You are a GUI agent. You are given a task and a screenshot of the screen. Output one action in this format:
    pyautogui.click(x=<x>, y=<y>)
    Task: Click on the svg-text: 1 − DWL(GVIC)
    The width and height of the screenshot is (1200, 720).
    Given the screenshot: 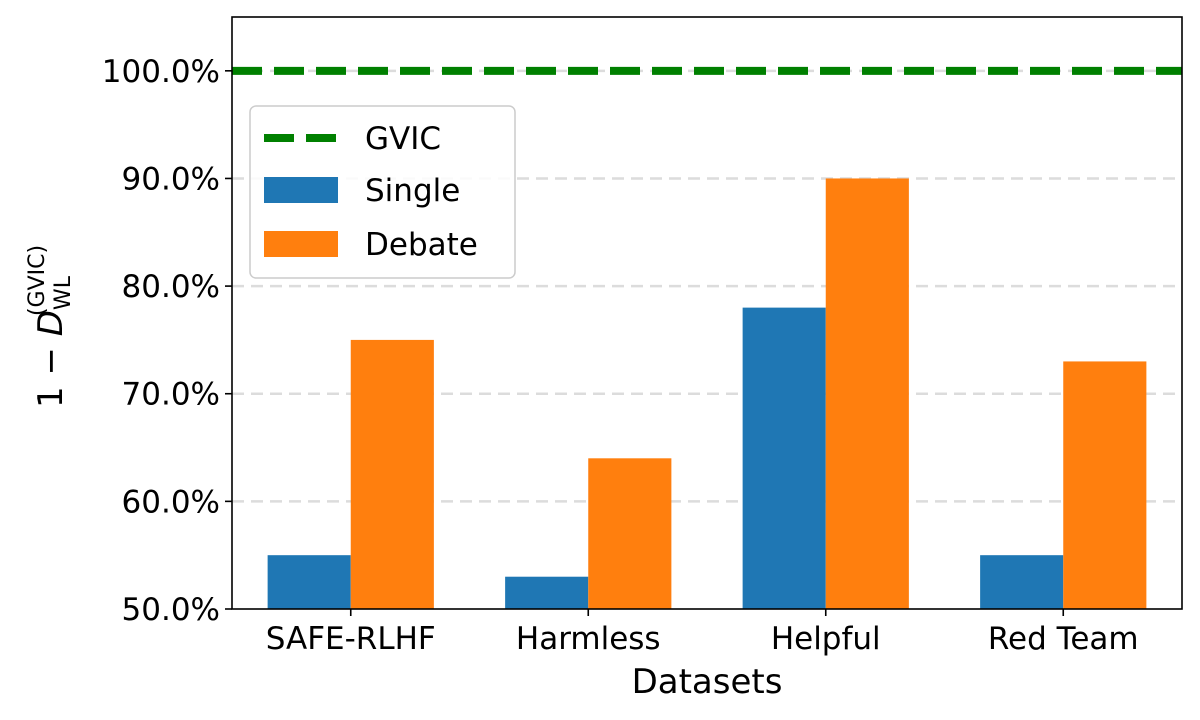 What is the action you would take?
    pyautogui.click(x=50, y=326)
    